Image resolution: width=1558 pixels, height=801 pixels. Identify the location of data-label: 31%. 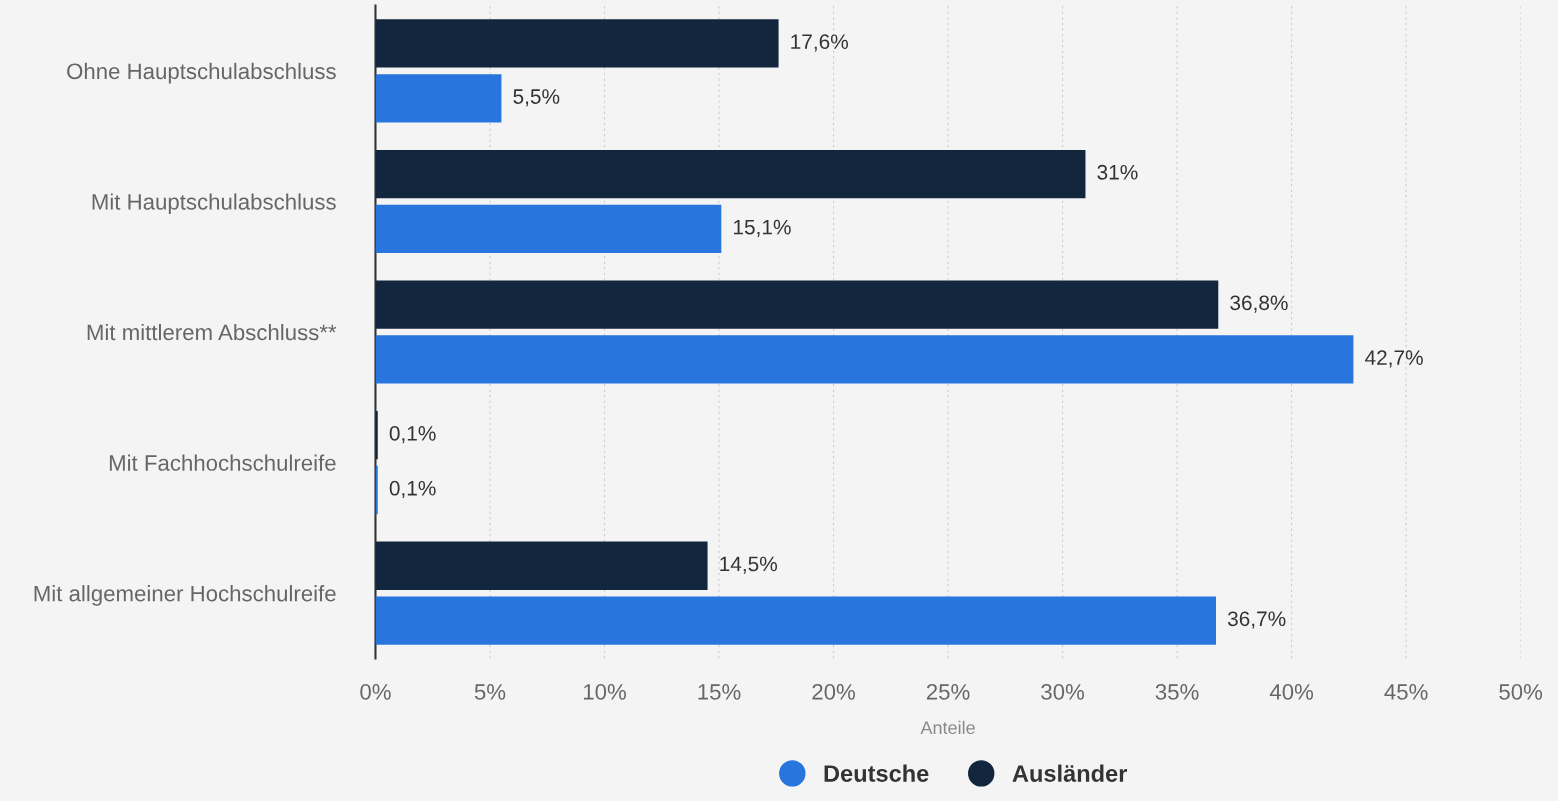
(1117, 172).